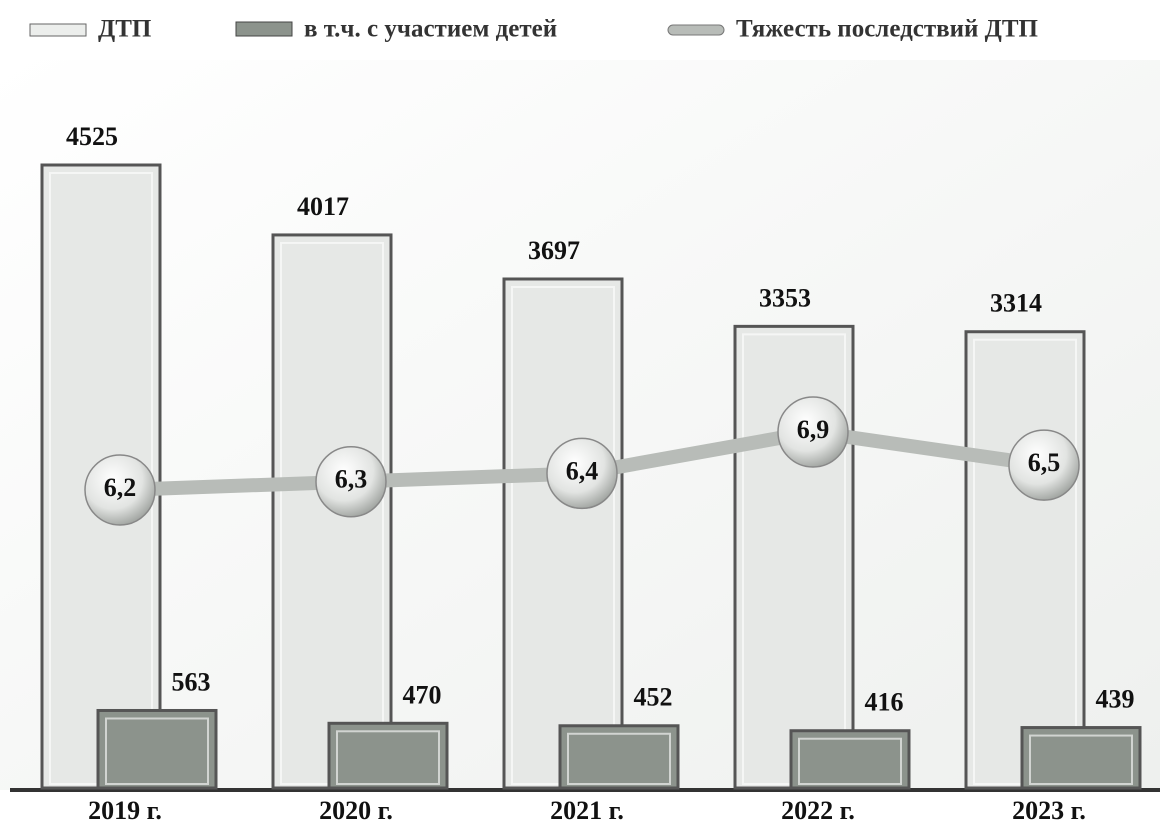 The image size is (1160, 835). I want to click on value-label: 3697, so click(554, 250).